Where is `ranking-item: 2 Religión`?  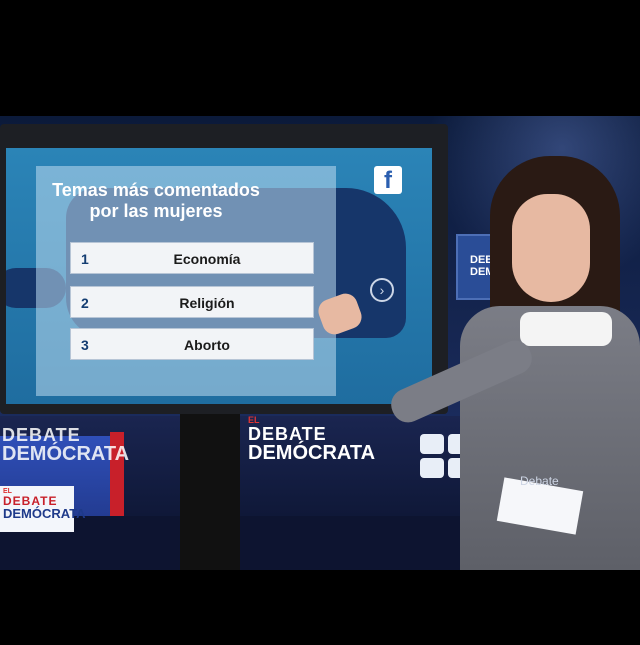 ranking-item: 2 Religión is located at coordinates (192, 302).